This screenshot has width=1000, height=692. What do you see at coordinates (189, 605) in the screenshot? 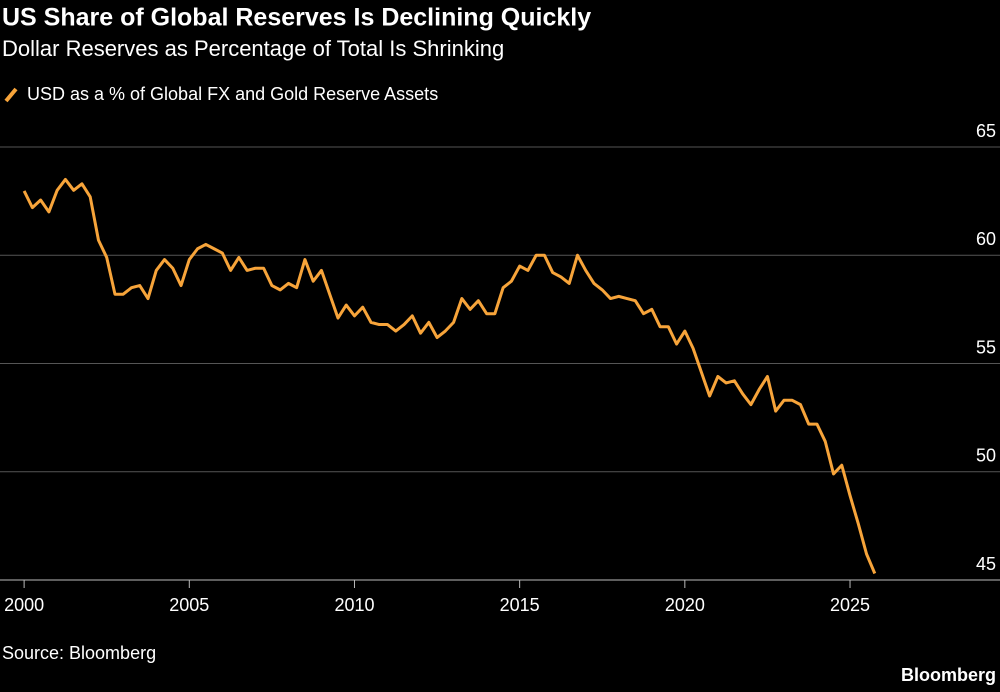
I see `x-tick-label: 2005` at bounding box center [189, 605].